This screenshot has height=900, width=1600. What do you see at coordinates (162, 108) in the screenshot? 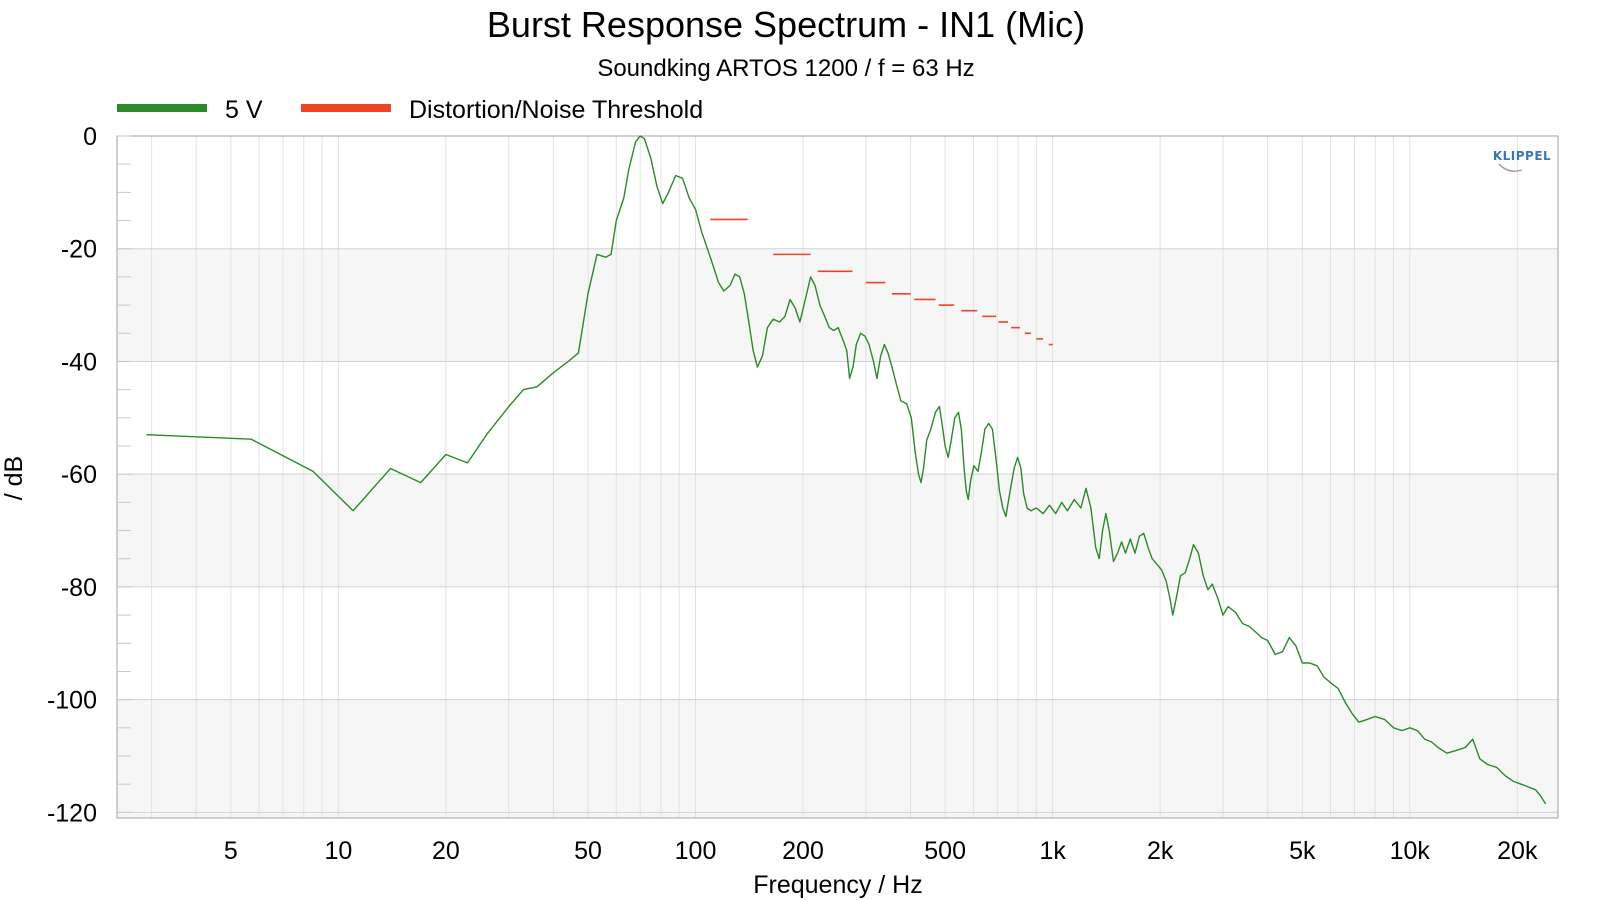
I see `legend-swatch-5v` at bounding box center [162, 108].